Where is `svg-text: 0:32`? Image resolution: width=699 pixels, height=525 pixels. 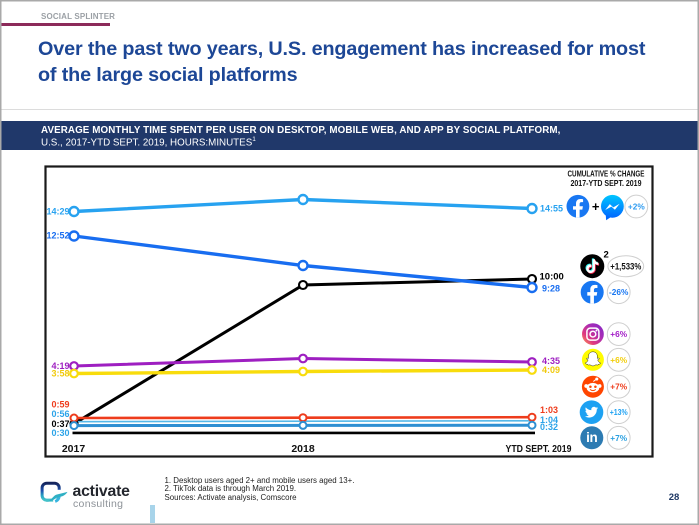
svg-text: 0:32 is located at coordinates (549, 427).